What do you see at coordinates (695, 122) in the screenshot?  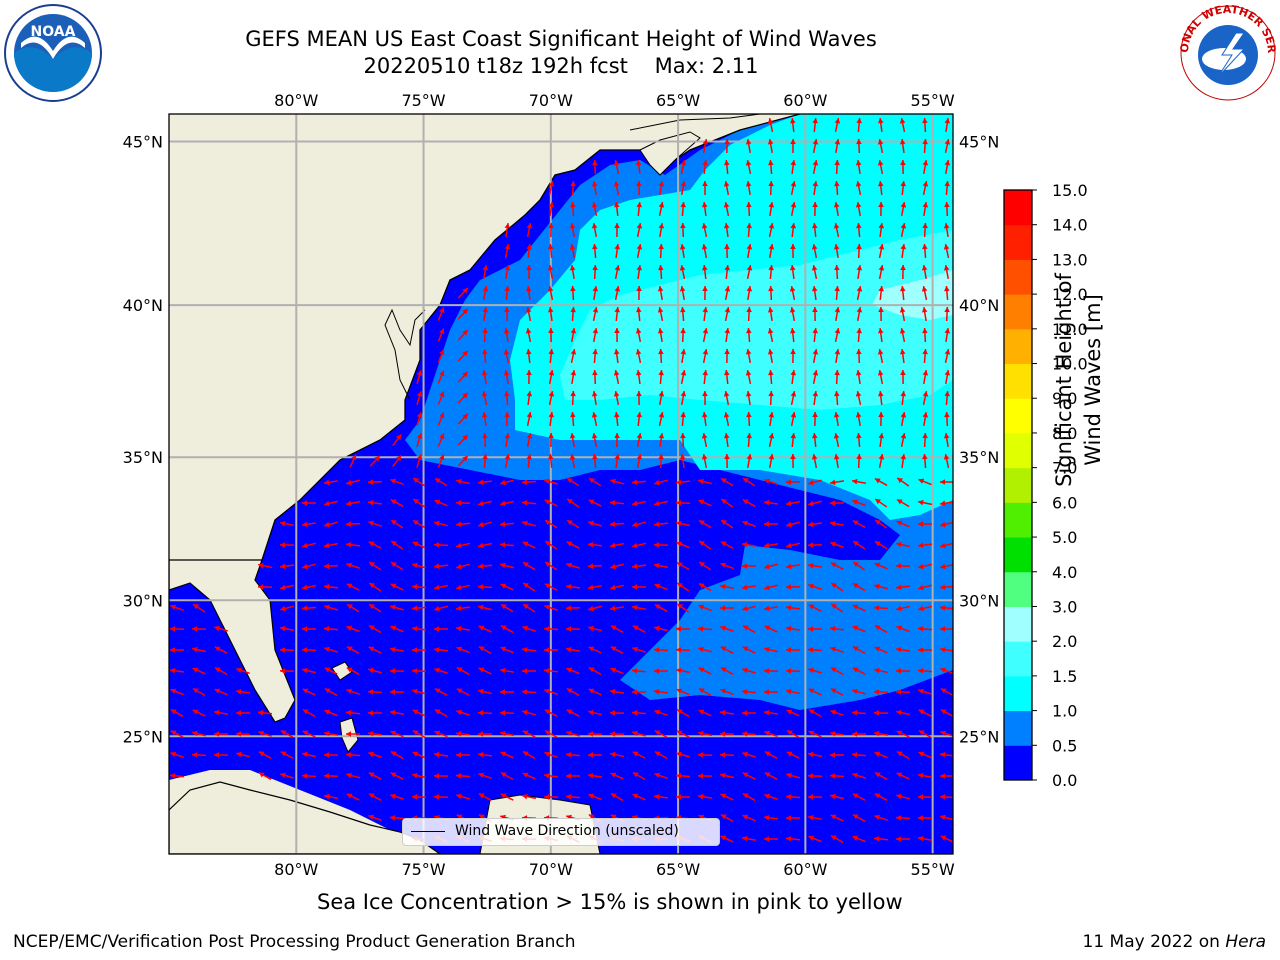 I see `canada-coast` at bounding box center [695, 122].